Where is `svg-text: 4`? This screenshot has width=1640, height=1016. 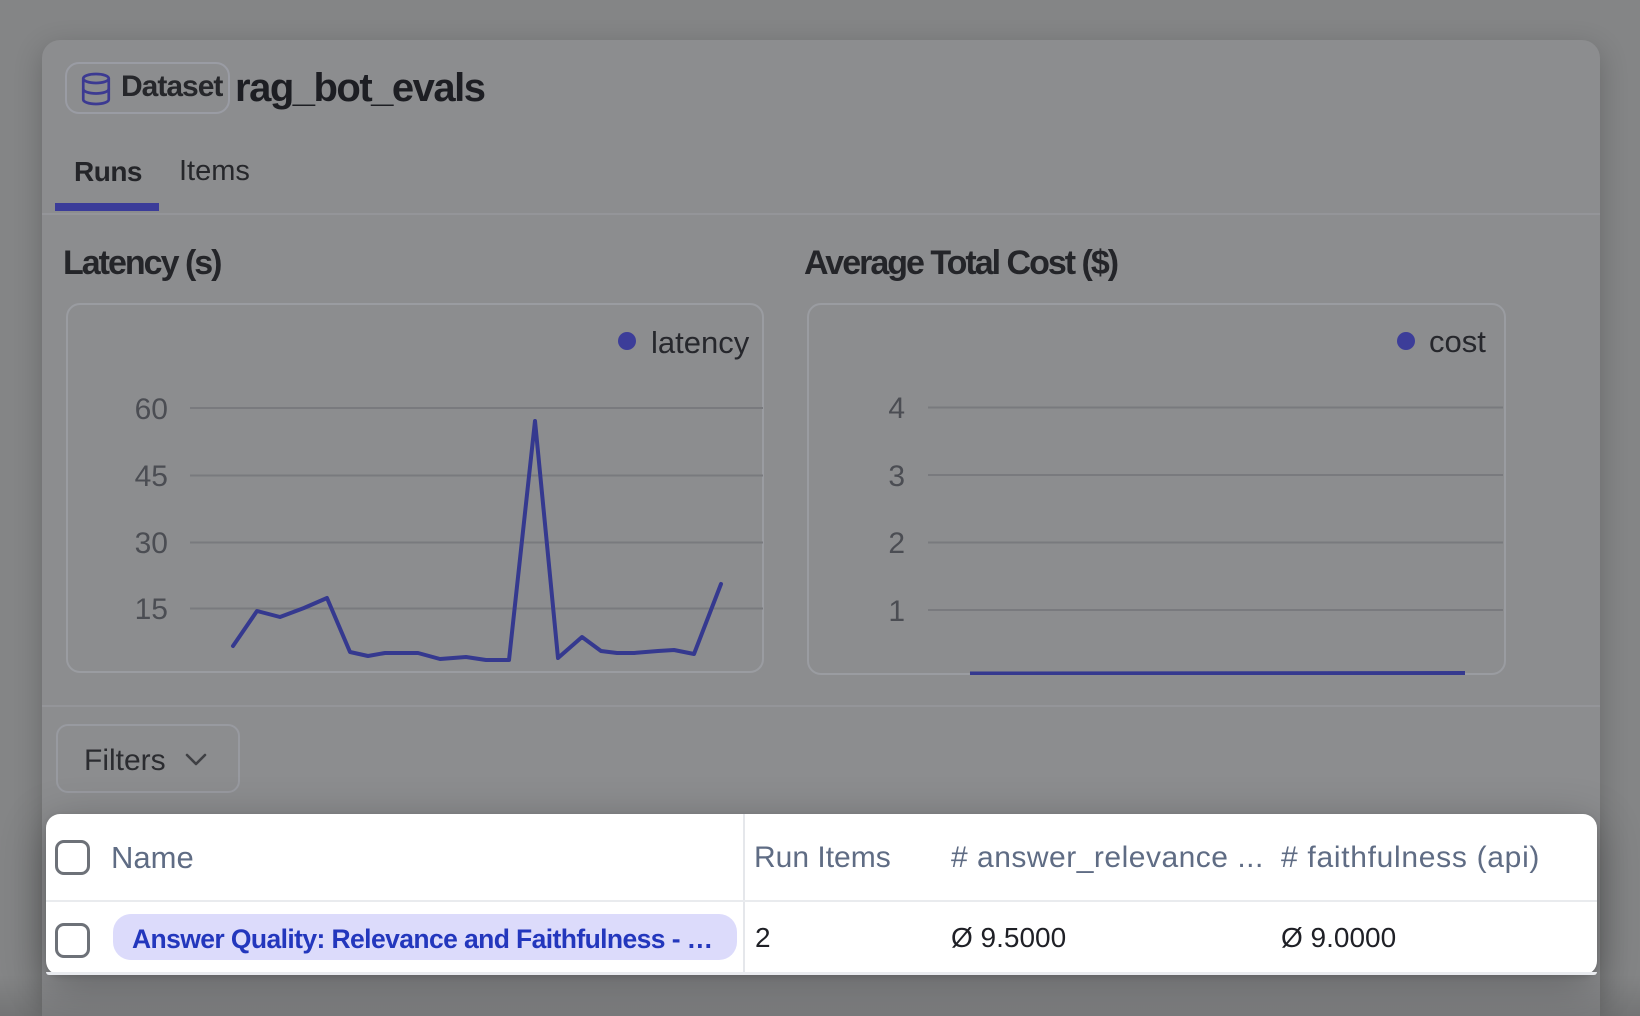 svg-text: 4 is located at coordinates (896, 408).